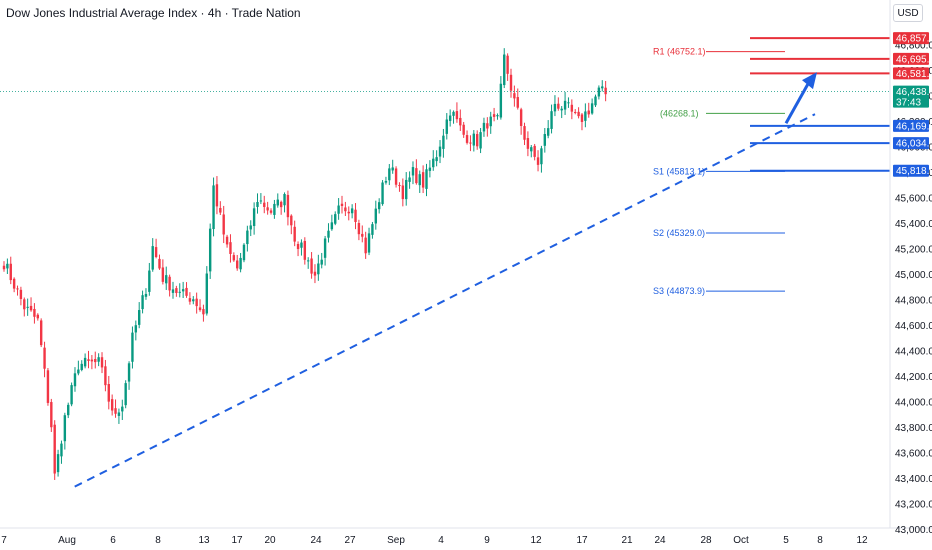 This screenshot has width=932, height=550. I want to click on y-tick-label: 44,200.0, so click(913, 377).